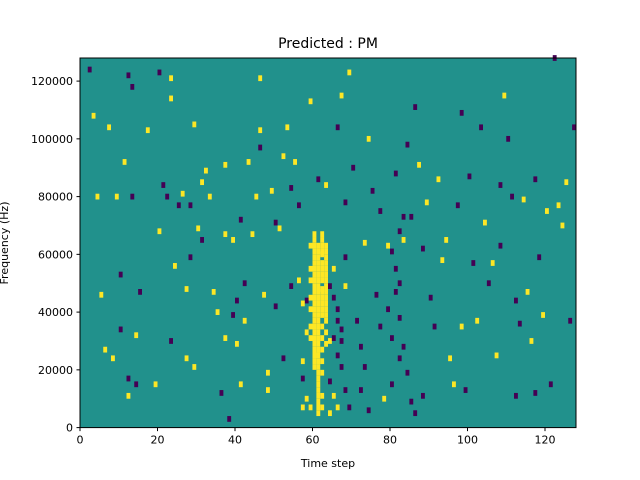  Describe the element at coordinates (390, 440) in the screenshot. I see `x-tick-label: 80` at that location.